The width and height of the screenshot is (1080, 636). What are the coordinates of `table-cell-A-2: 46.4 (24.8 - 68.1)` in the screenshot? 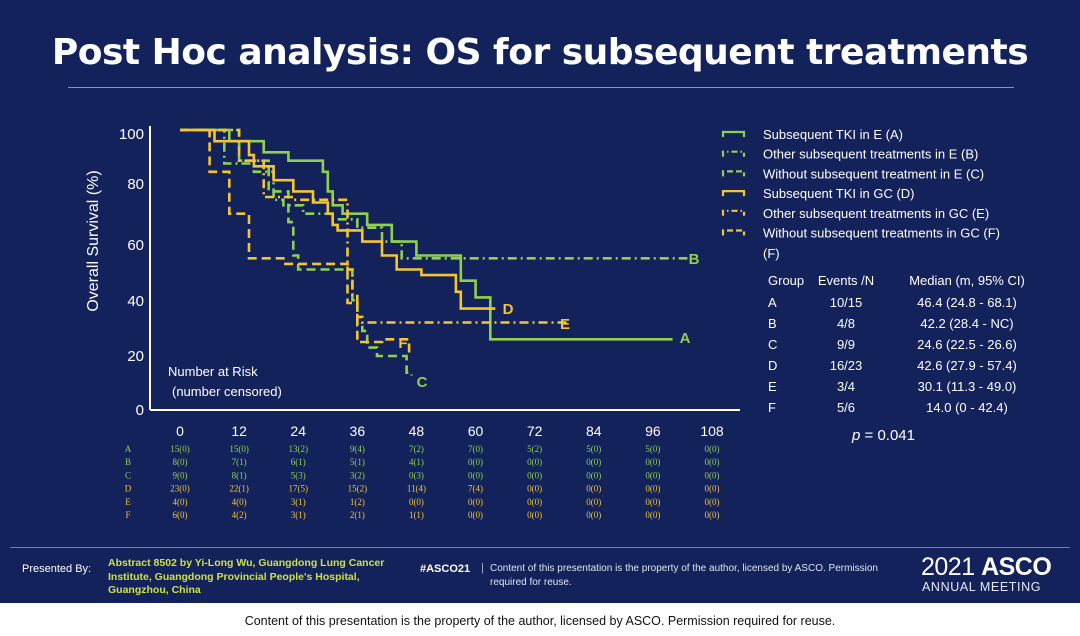 It's located at (967, 302).